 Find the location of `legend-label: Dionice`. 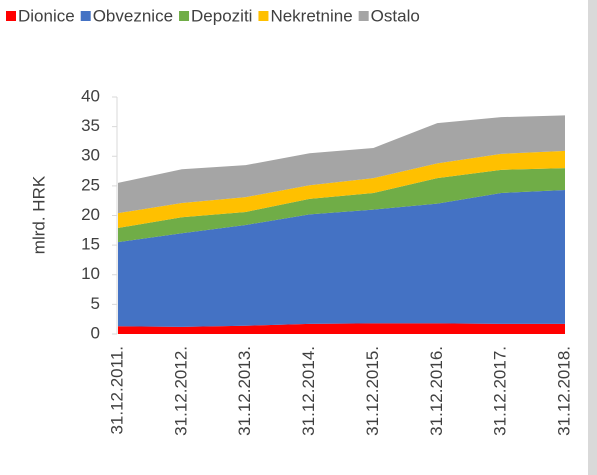

legend-label: Dionice is located at coordinates (46, 15).